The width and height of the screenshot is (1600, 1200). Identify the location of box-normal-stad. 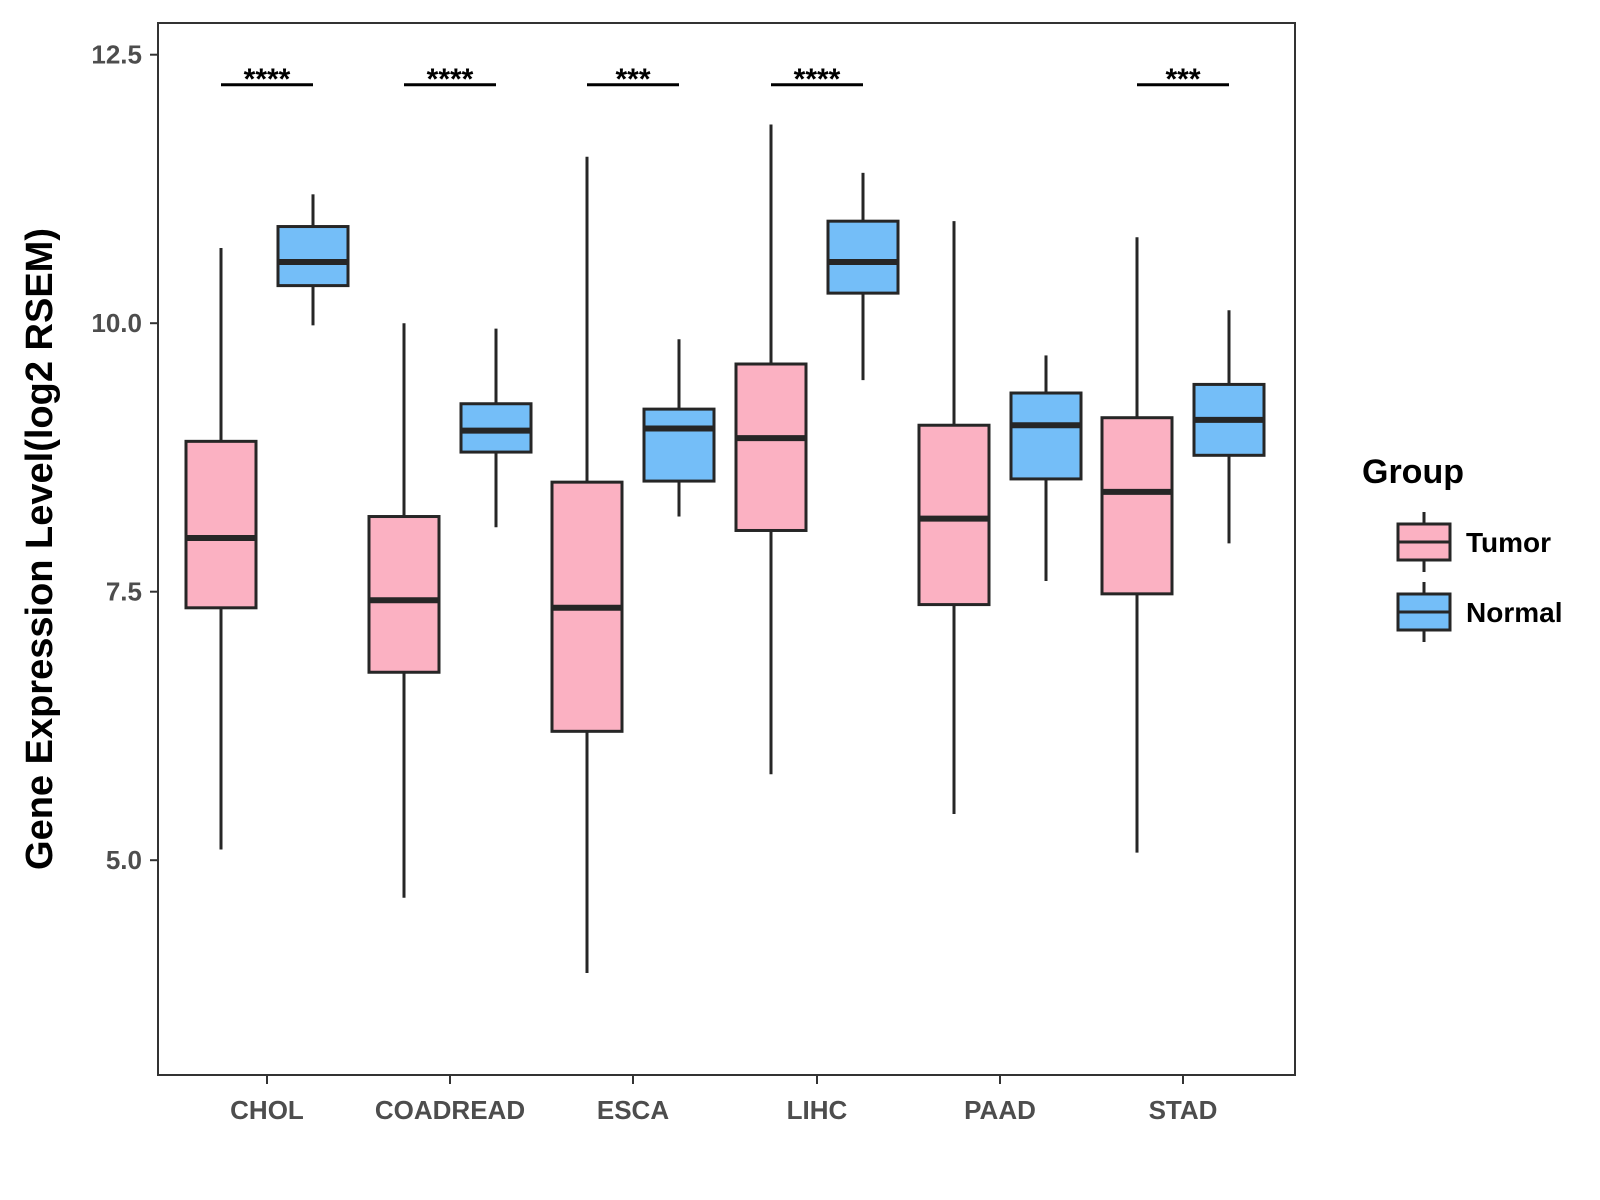
(1229, 427).